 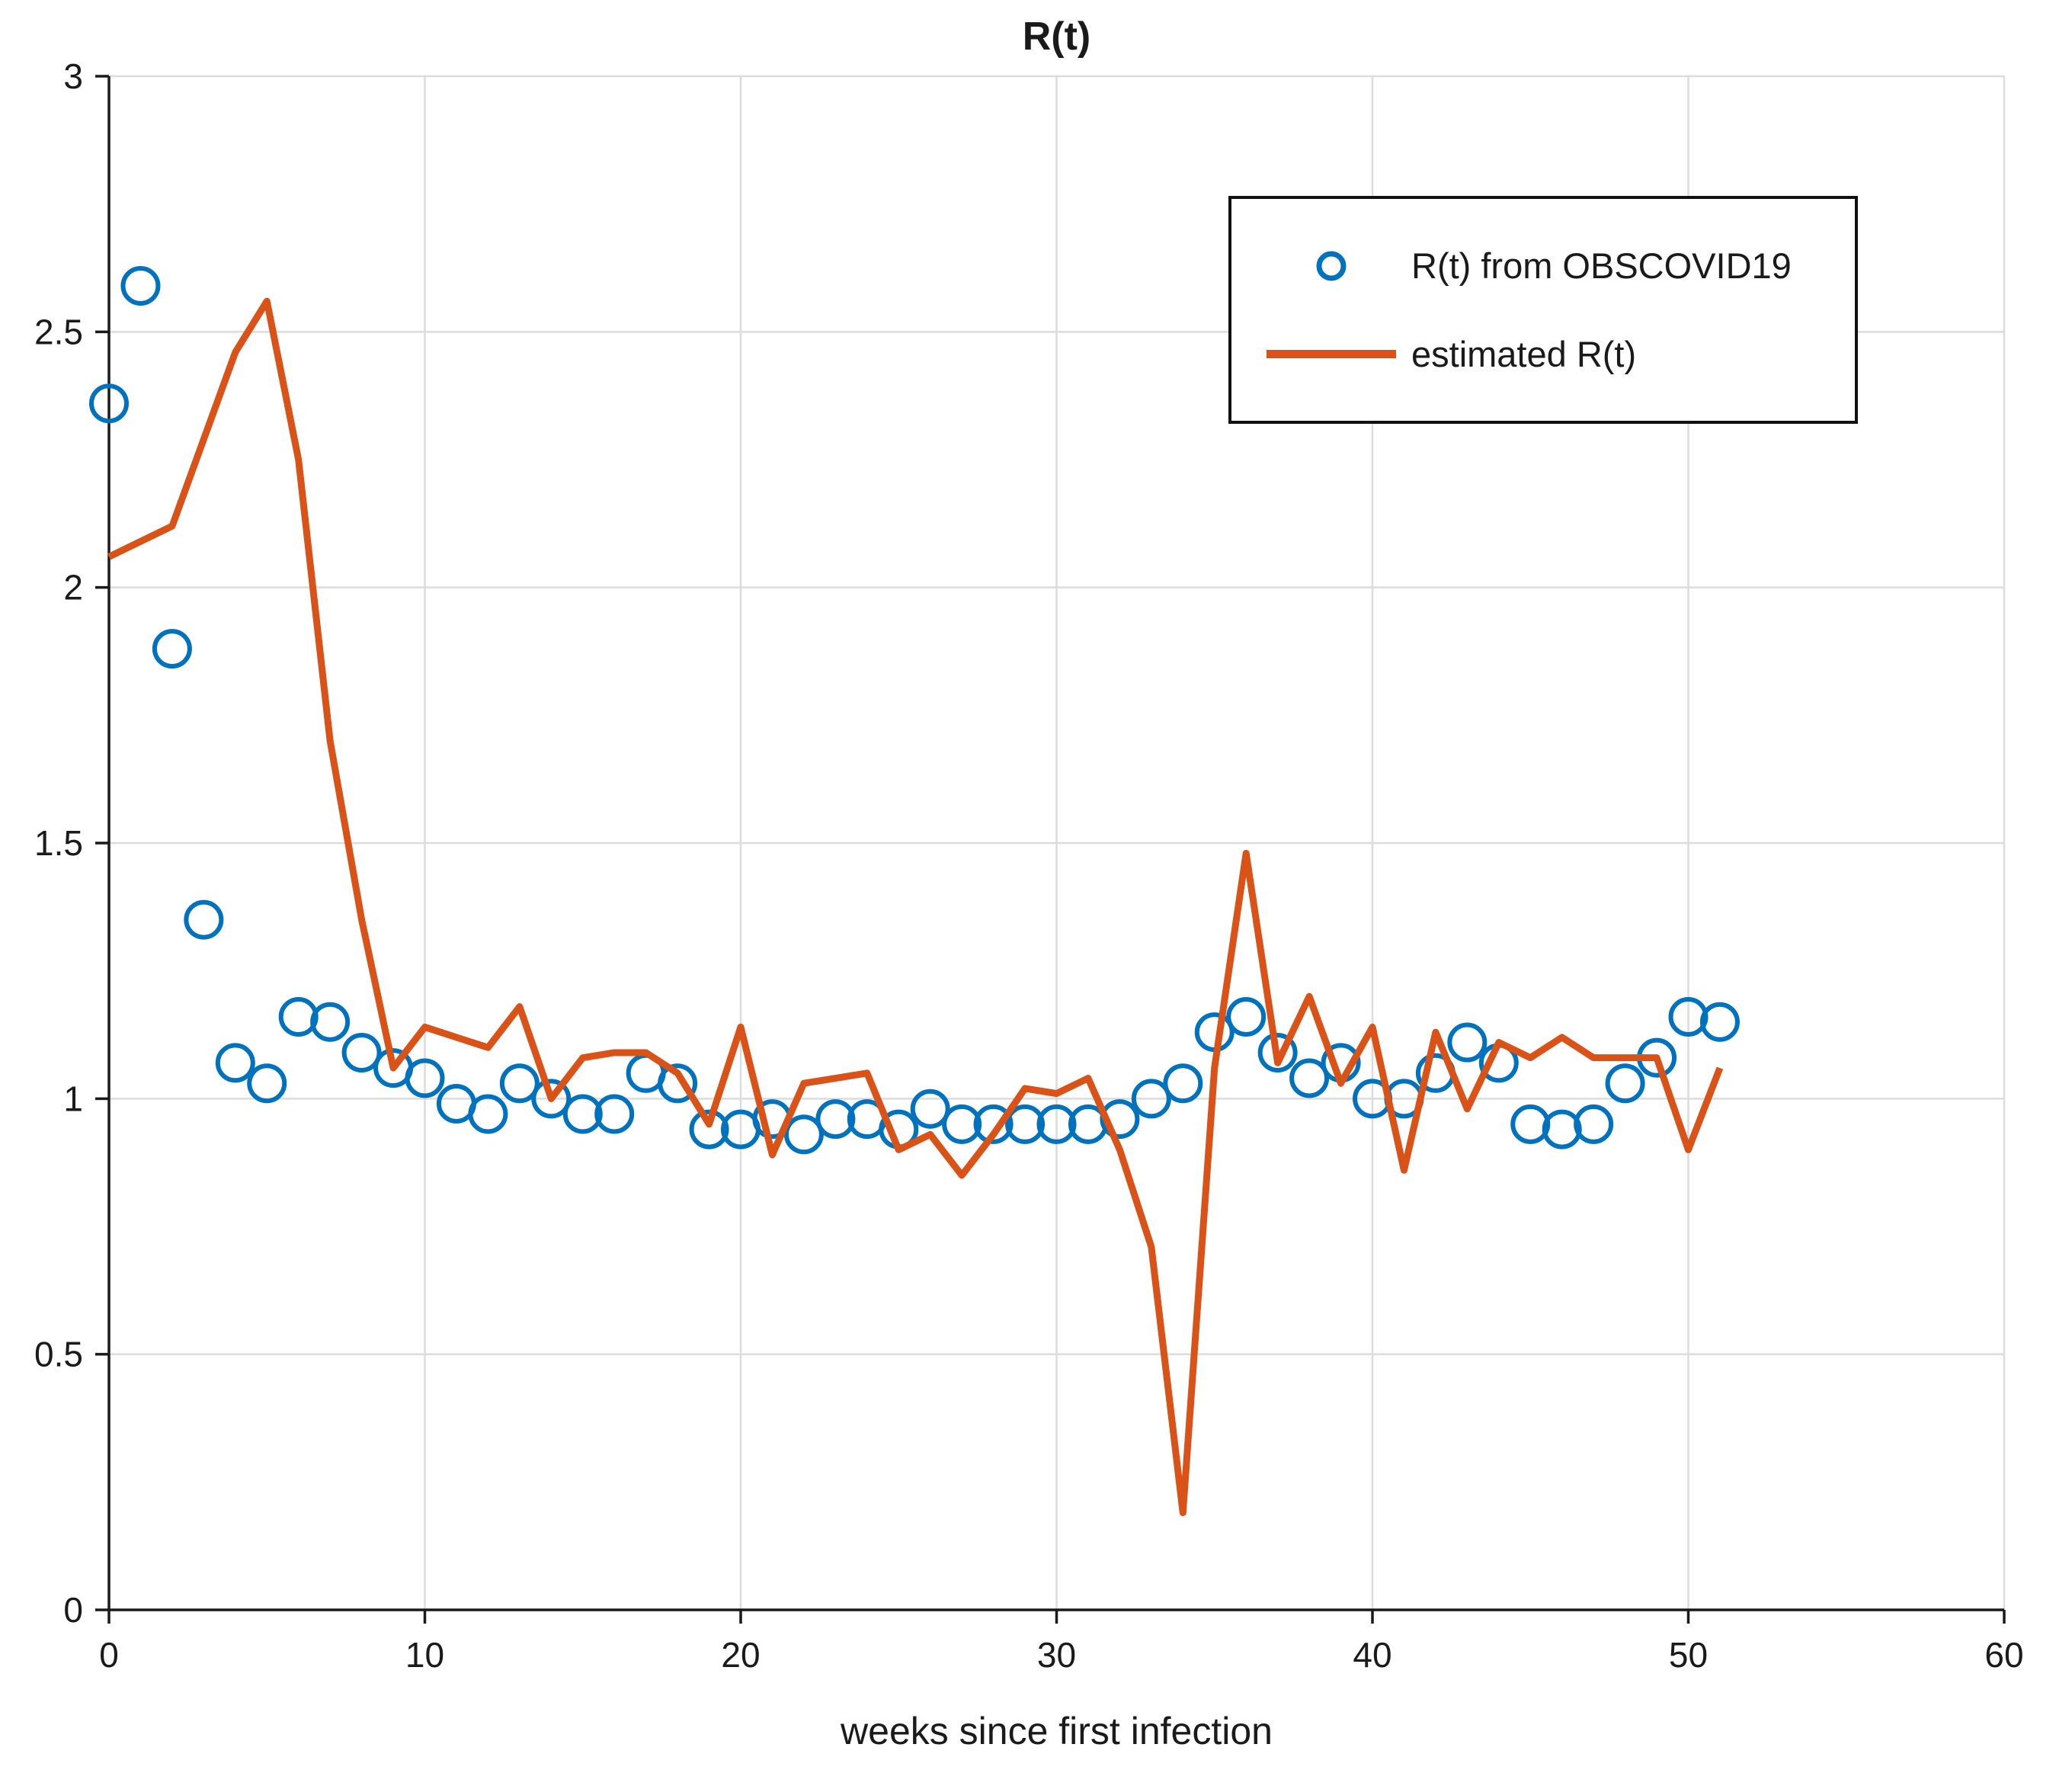 What do you see at coordinates (73, 1610) in the screenshot?
I see `y-tick-label: 0` at bounding box center [73, 1610].